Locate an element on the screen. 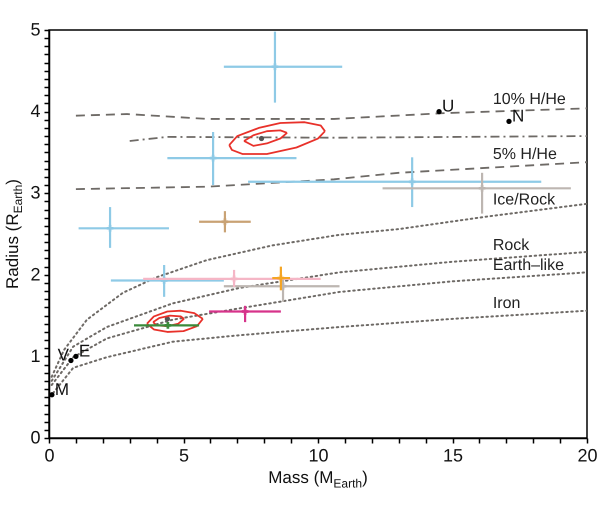 The image size is (612, 505). x-axis-title: Mass (M$_{Earth}$) is located at coordinates (318, 479).